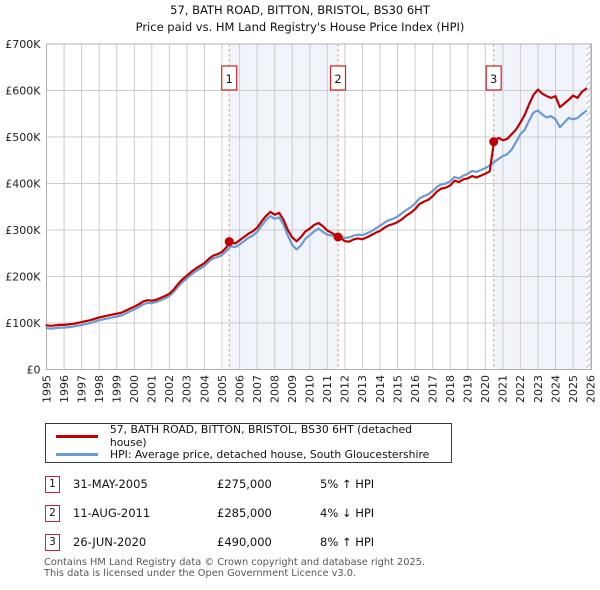 The image size is (600, 590). I want to click on svg-text: 2006, so click(239, 389).